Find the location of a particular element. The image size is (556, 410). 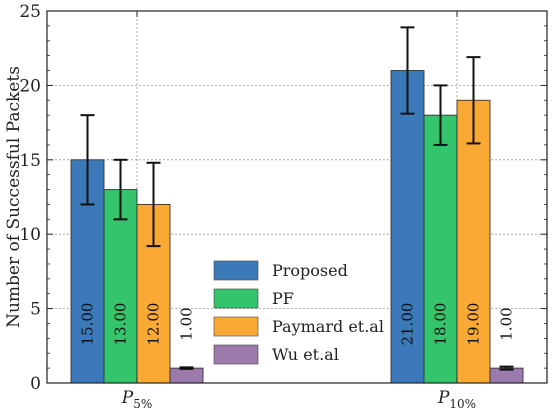

data-label: 18.00 is located at coordinates (441, 324).